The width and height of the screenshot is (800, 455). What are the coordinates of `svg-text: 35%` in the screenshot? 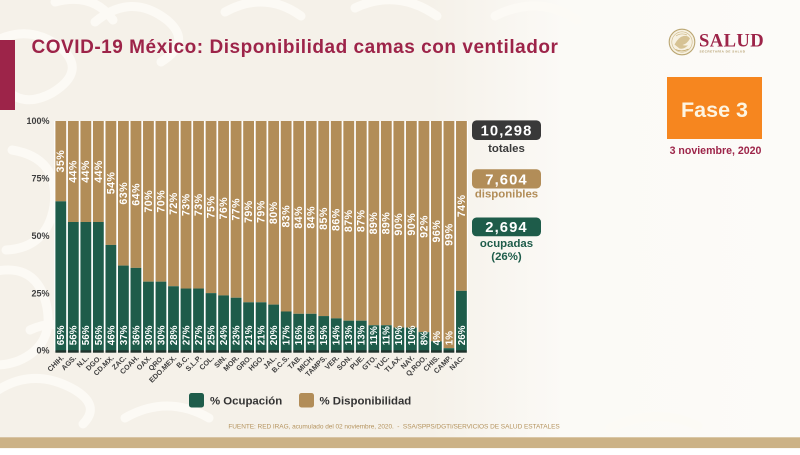 It's located at (61, 161).